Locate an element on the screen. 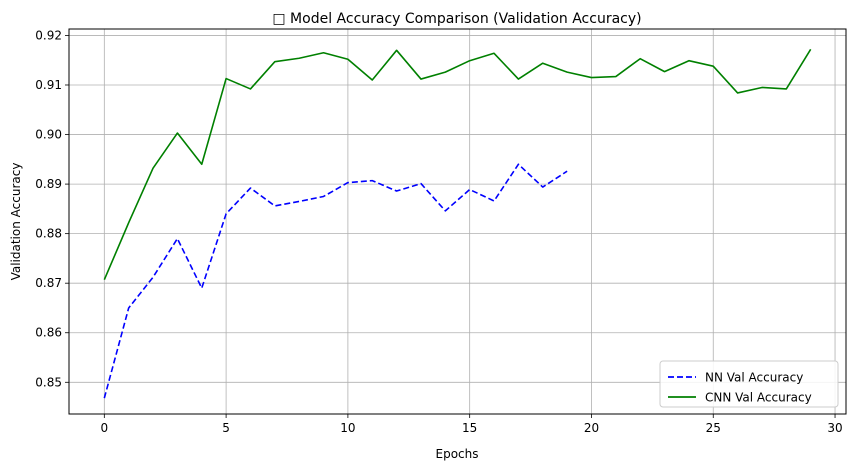  legend-label-nn: NN Val Accuracy is located at coordinates (754, 378).